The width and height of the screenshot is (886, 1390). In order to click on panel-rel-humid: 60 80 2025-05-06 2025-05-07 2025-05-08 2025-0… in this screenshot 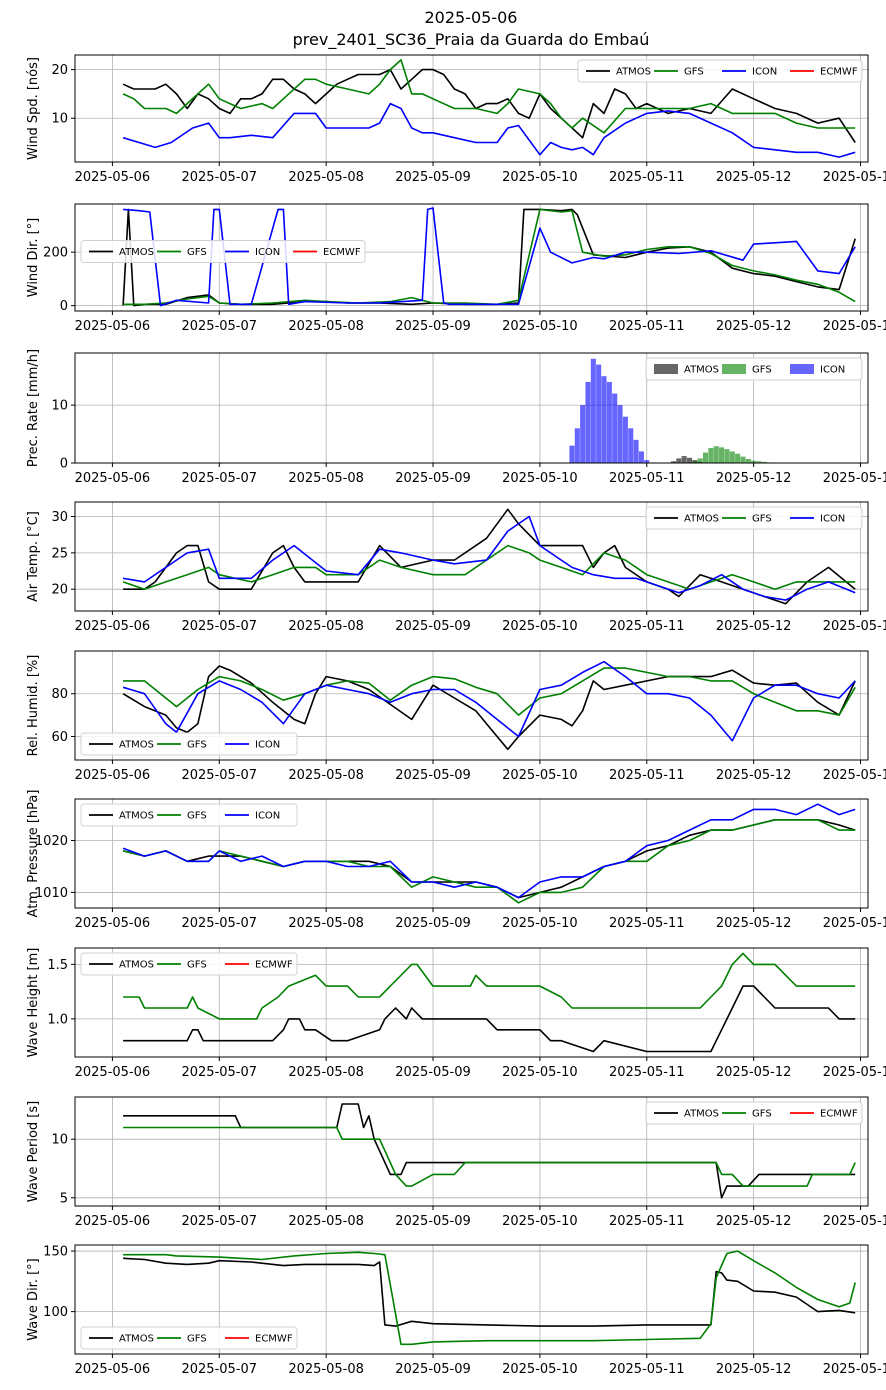, I will do `click(456, 716)`.